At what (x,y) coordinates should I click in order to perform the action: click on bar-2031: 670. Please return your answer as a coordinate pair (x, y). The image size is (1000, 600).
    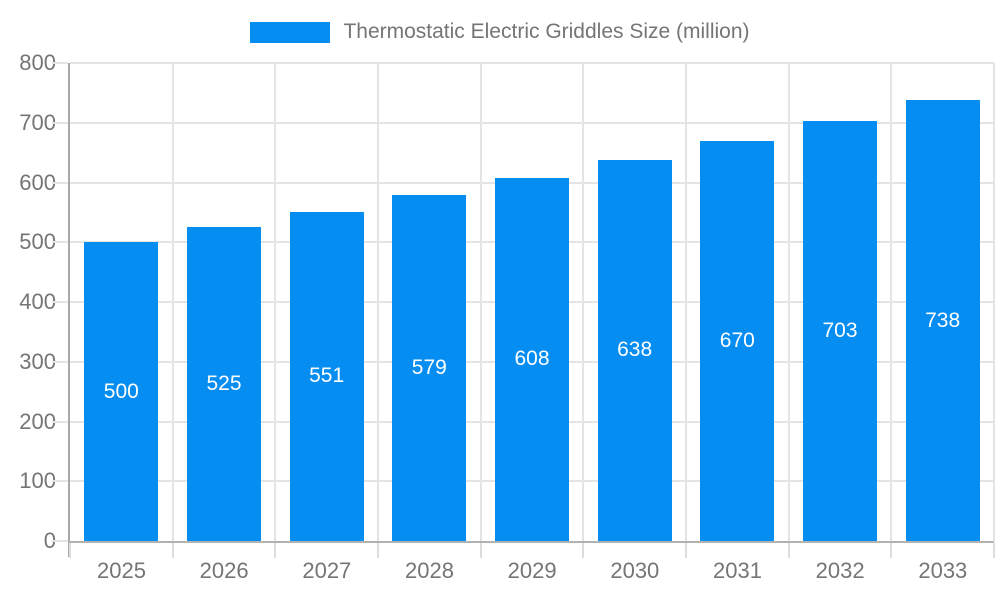
    Looking at the image, I should click on (737, 340).